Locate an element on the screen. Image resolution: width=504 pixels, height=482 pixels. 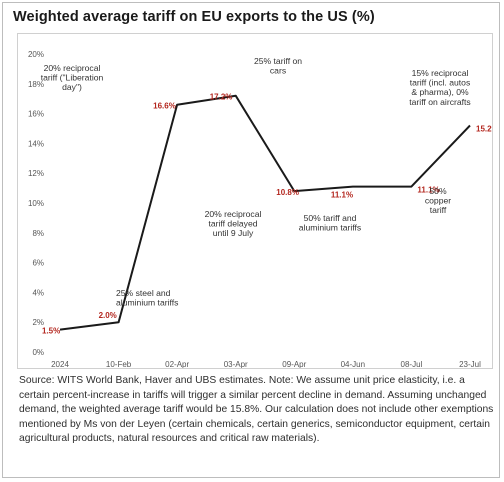
y-tick-label: 20% is located at coordinates (36, 54).